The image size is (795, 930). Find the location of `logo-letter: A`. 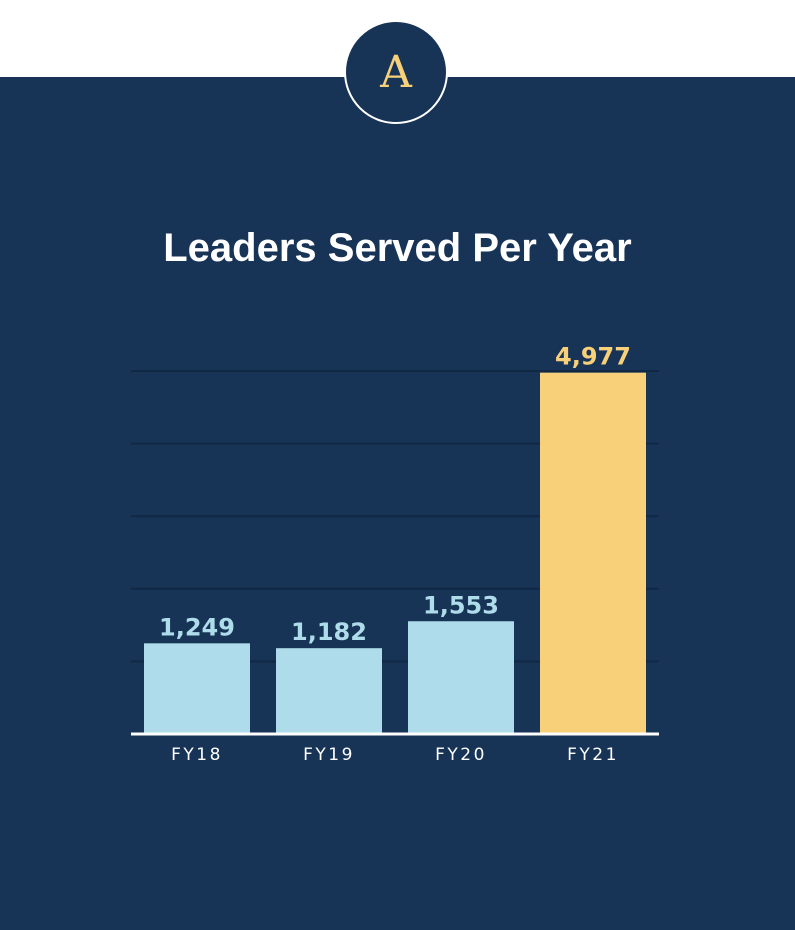

logo-letter: A is located at coordinates (396, 72).